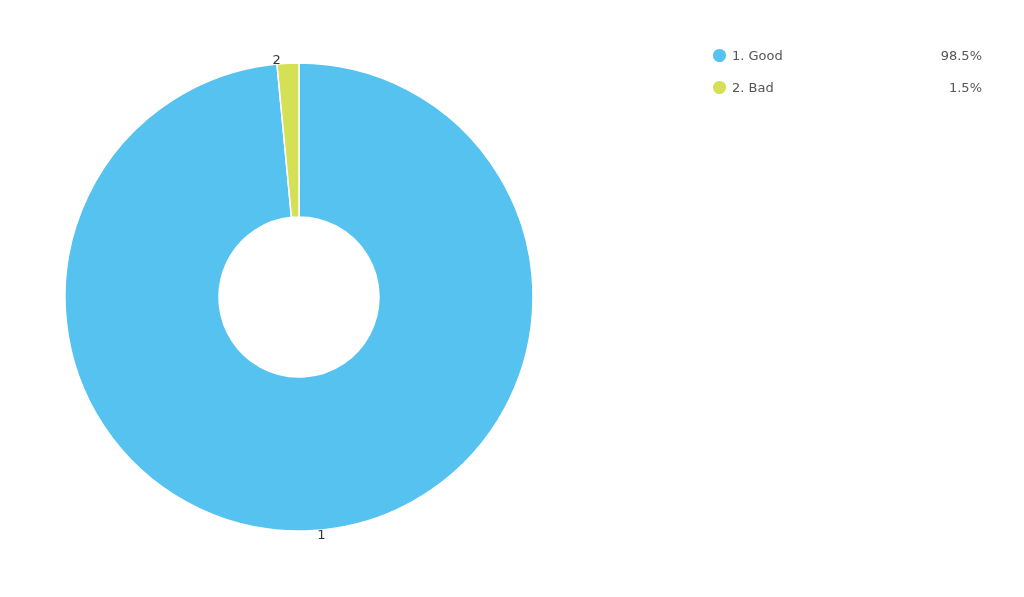  I want to click on data-label: 1.5%, so click(965, 87).